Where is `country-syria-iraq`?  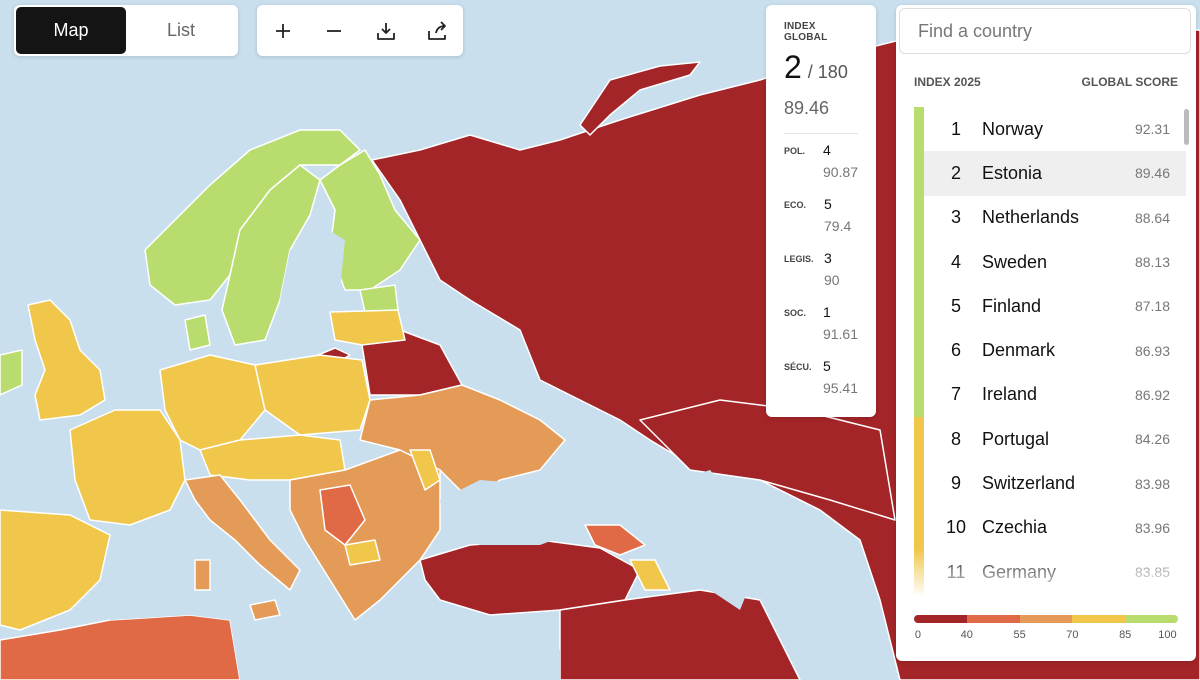 country-syria-iraq is located at coordinates (680, 634).